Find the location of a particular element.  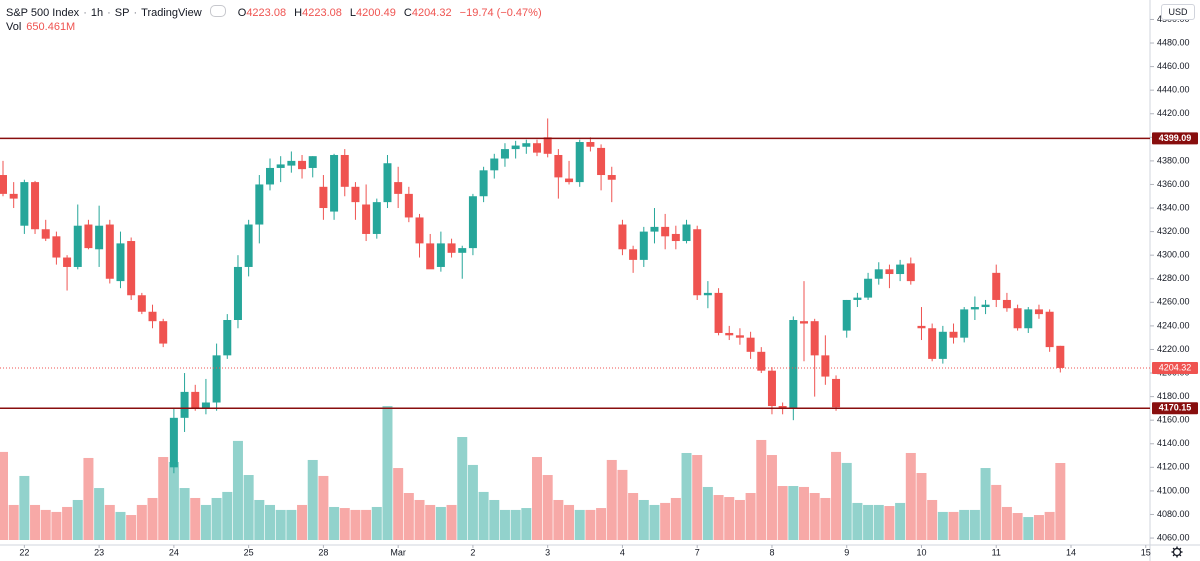

ohlc-key: O is located at coordinates (242, 13).